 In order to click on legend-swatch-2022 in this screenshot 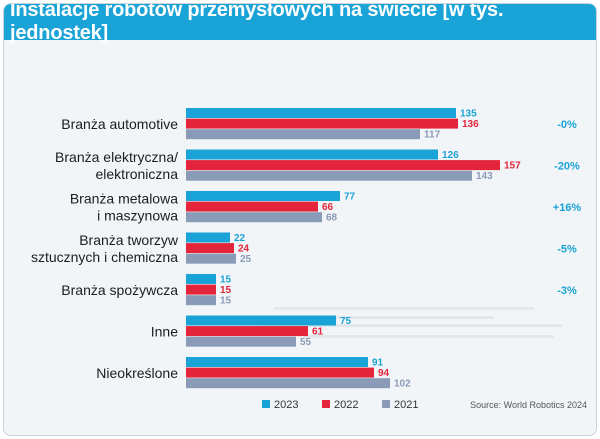, I will do `click(326, 404)`.